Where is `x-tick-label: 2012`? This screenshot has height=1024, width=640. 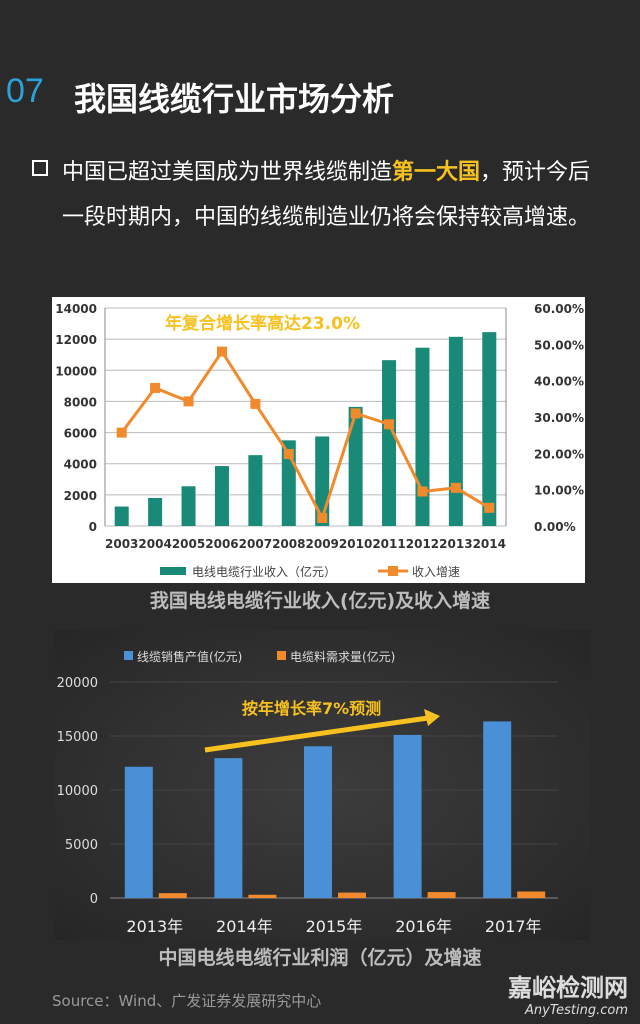
x-tick-label: 2012 is located at coordinates (422, 544).